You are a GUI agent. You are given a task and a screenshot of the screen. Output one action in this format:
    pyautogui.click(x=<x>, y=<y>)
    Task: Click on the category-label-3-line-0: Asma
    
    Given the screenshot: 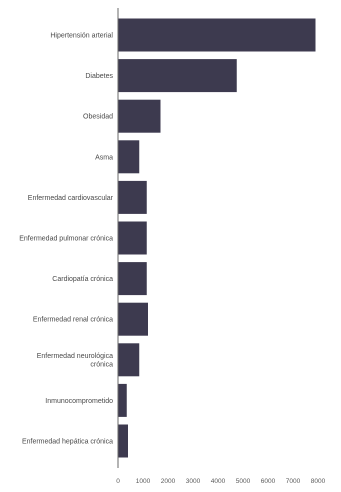 What is the action you would take?
    pyautogui.click(x=104, y=157)
    